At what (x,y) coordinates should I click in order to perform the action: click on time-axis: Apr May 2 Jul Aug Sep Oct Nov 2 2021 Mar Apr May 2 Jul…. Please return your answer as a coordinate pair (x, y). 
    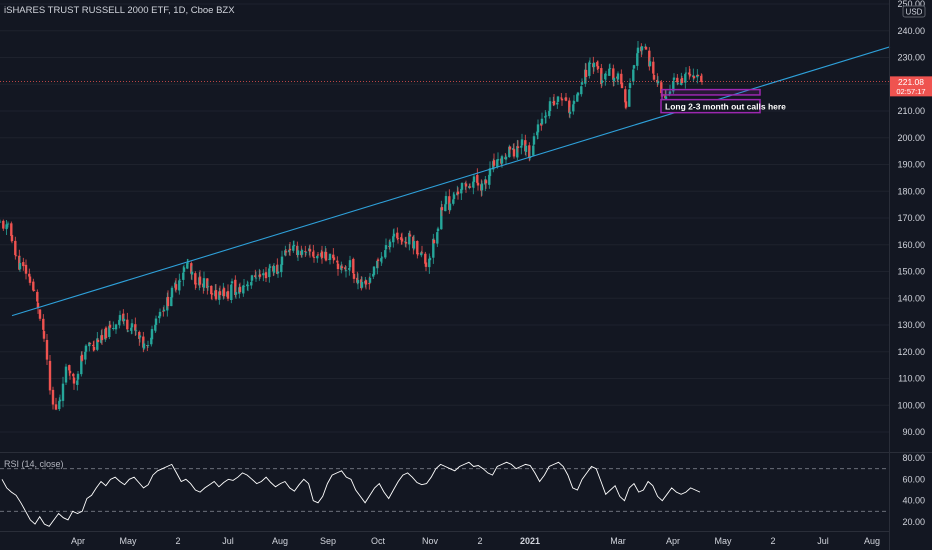
    Looking at the image, I should click on (475, 541).